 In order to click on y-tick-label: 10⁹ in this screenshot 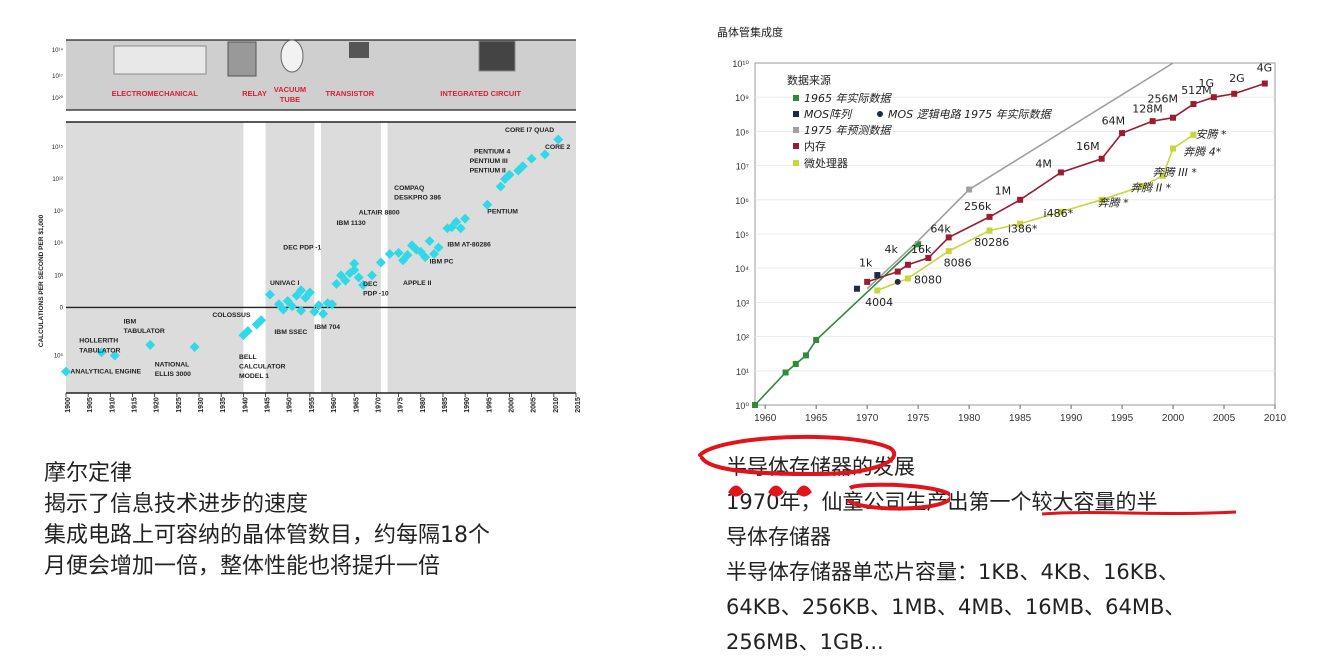, I will do `click(59, 211)`.